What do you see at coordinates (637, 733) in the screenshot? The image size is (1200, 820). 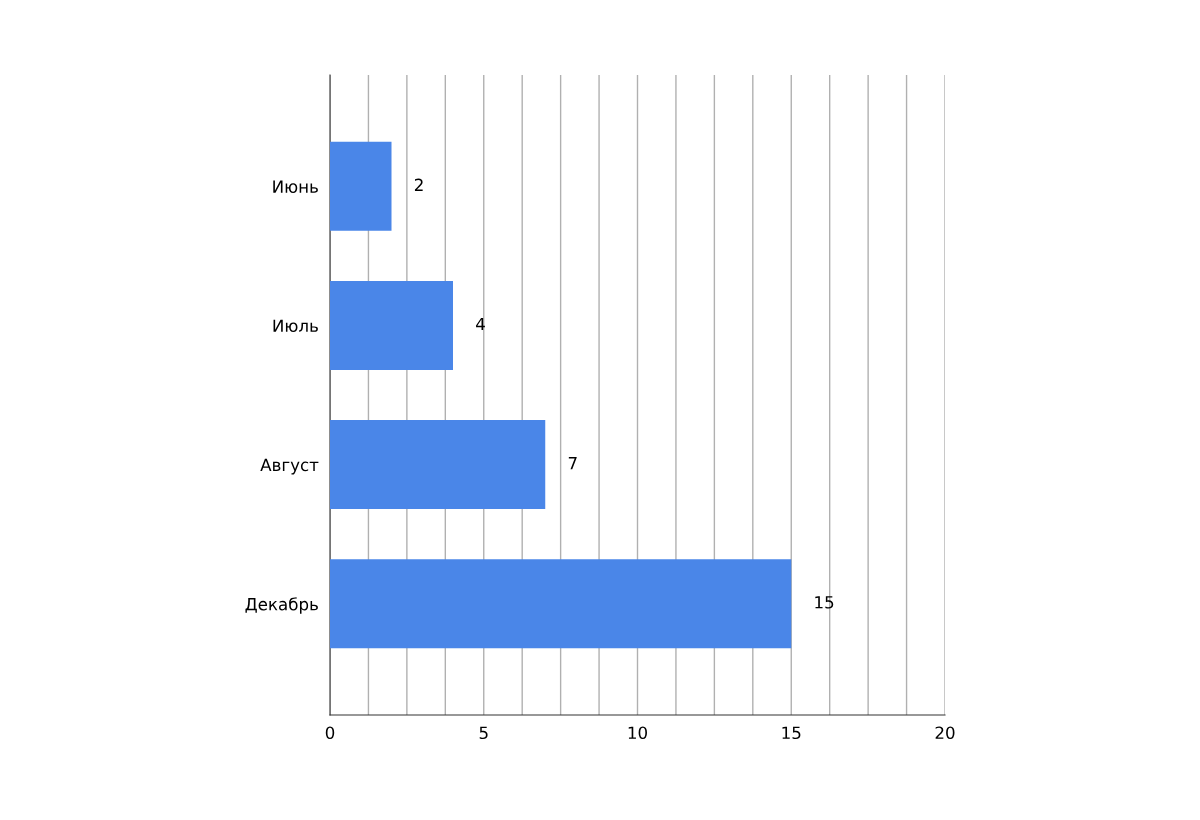 I see `x-tick-label: 10` at bounding box center [637, 733].